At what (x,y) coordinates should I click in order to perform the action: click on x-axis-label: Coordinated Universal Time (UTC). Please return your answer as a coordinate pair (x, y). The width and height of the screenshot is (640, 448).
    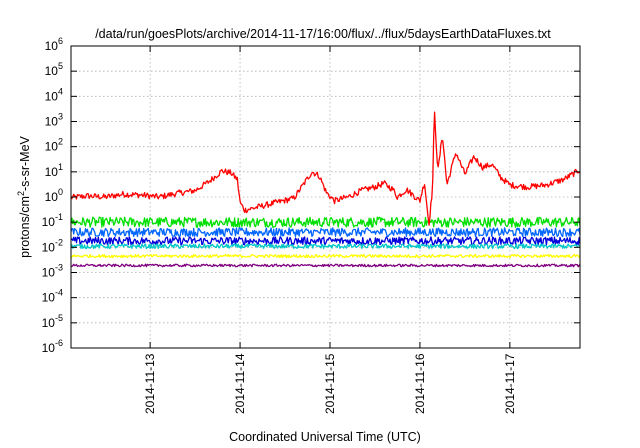
    Looking at the image, I should click on (325, 437).